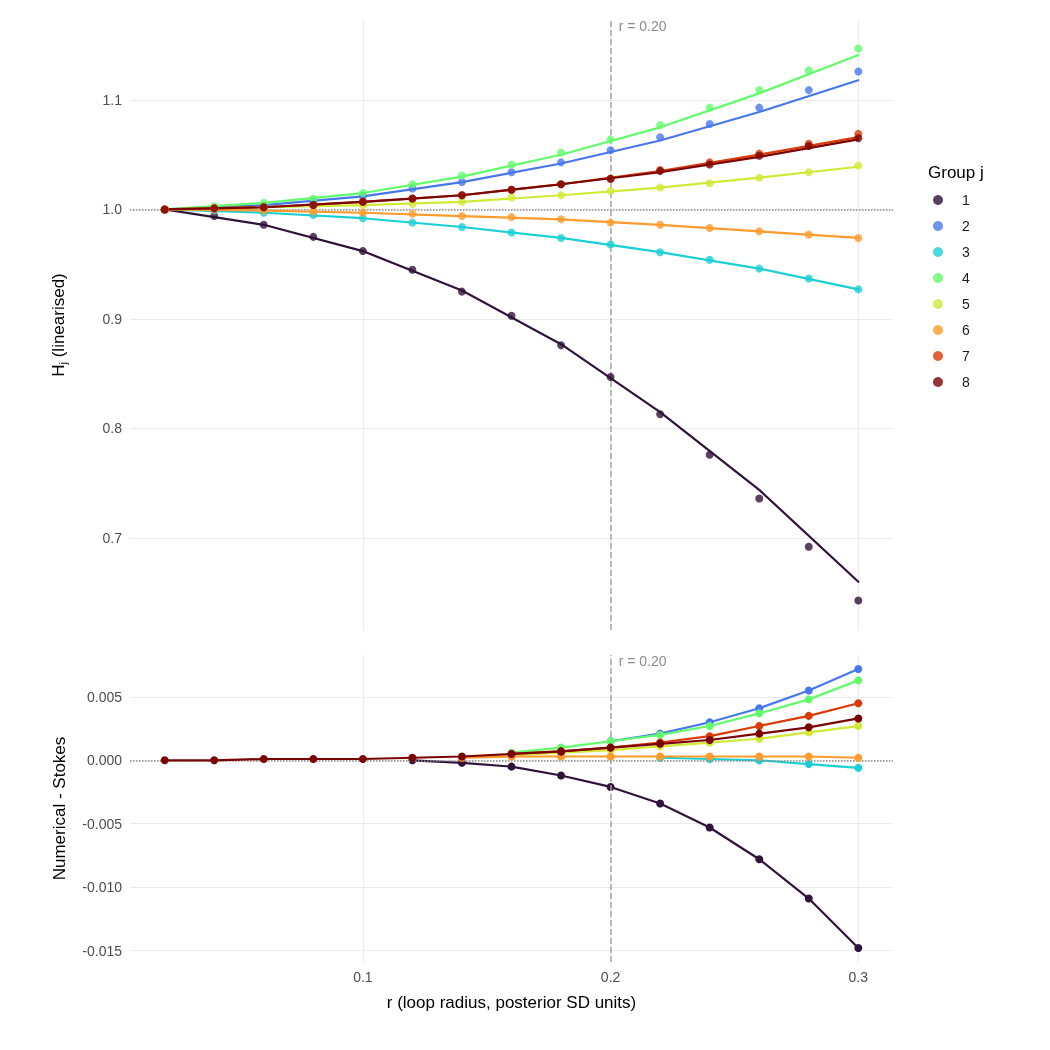 The height and width of the screenshot is (1050, 1050). What do you see at coordinates (858, 977) in the screenshot?
I see `x-tick-label: 0.3` at bounding box center [858, 977].